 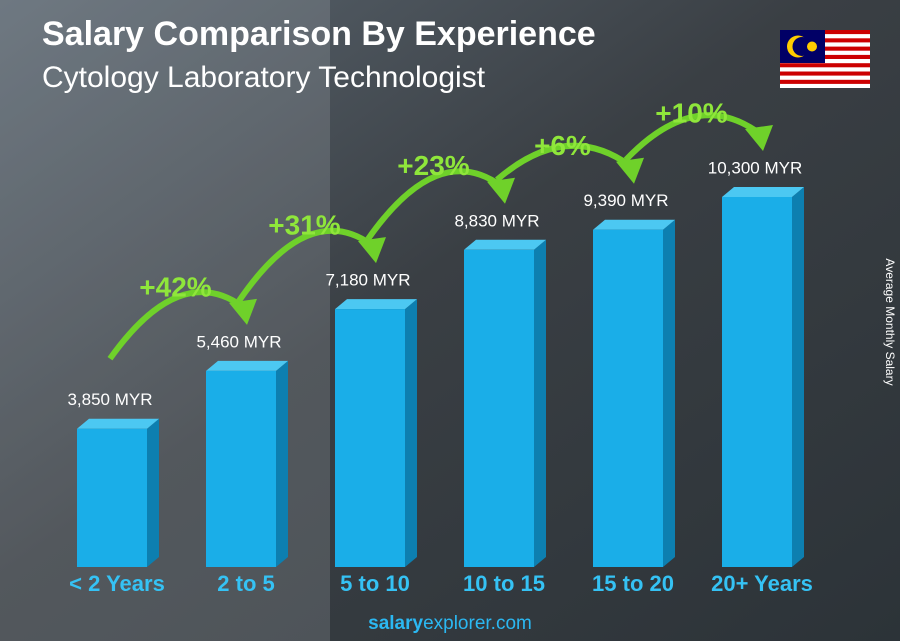 I want to click on x-tick-label: 15 to 20, so click(x=633, y=583).